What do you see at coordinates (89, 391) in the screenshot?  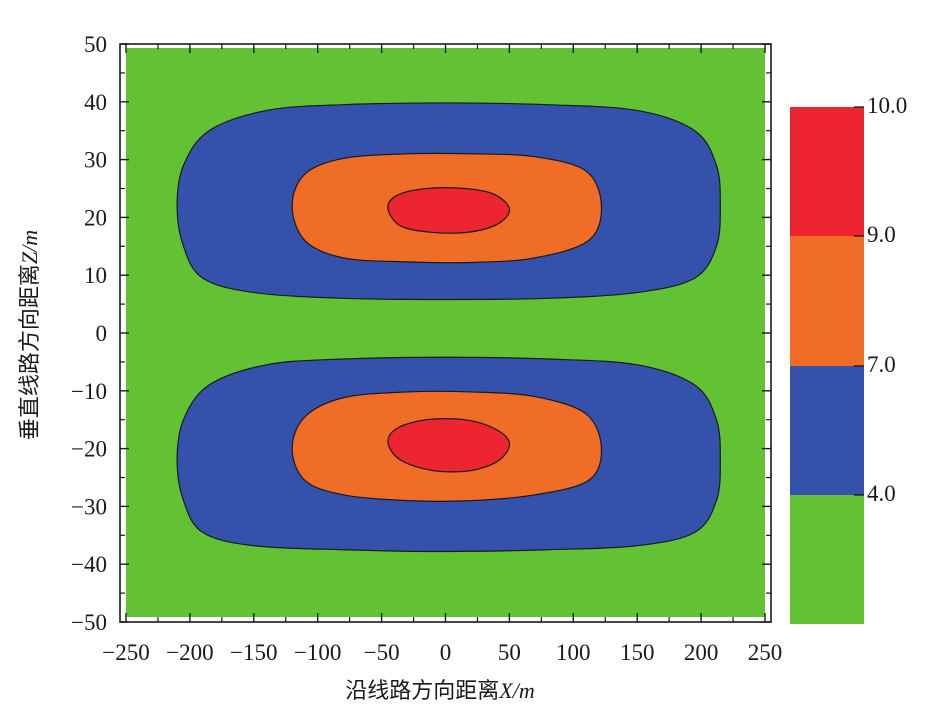 I see `y-tick-label: −10` at bounding box center [89, 391].